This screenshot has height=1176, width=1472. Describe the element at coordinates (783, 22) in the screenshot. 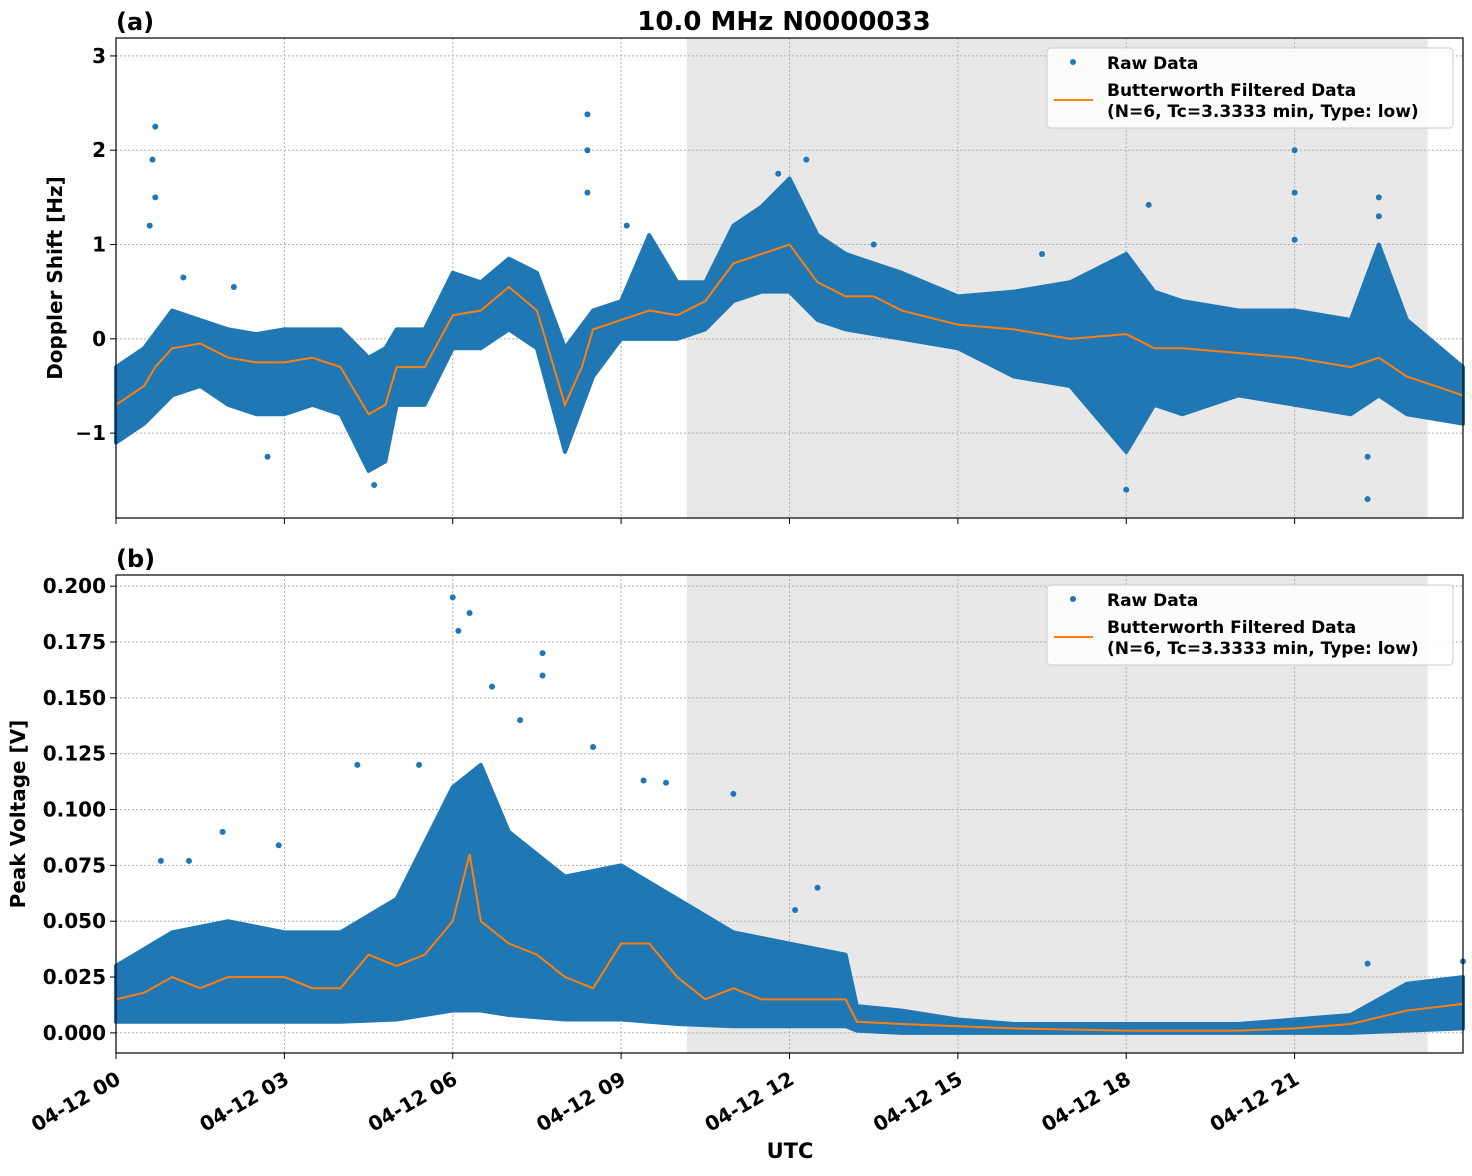

I see `chart-title: 10.0 MHz N0000033` at that location.